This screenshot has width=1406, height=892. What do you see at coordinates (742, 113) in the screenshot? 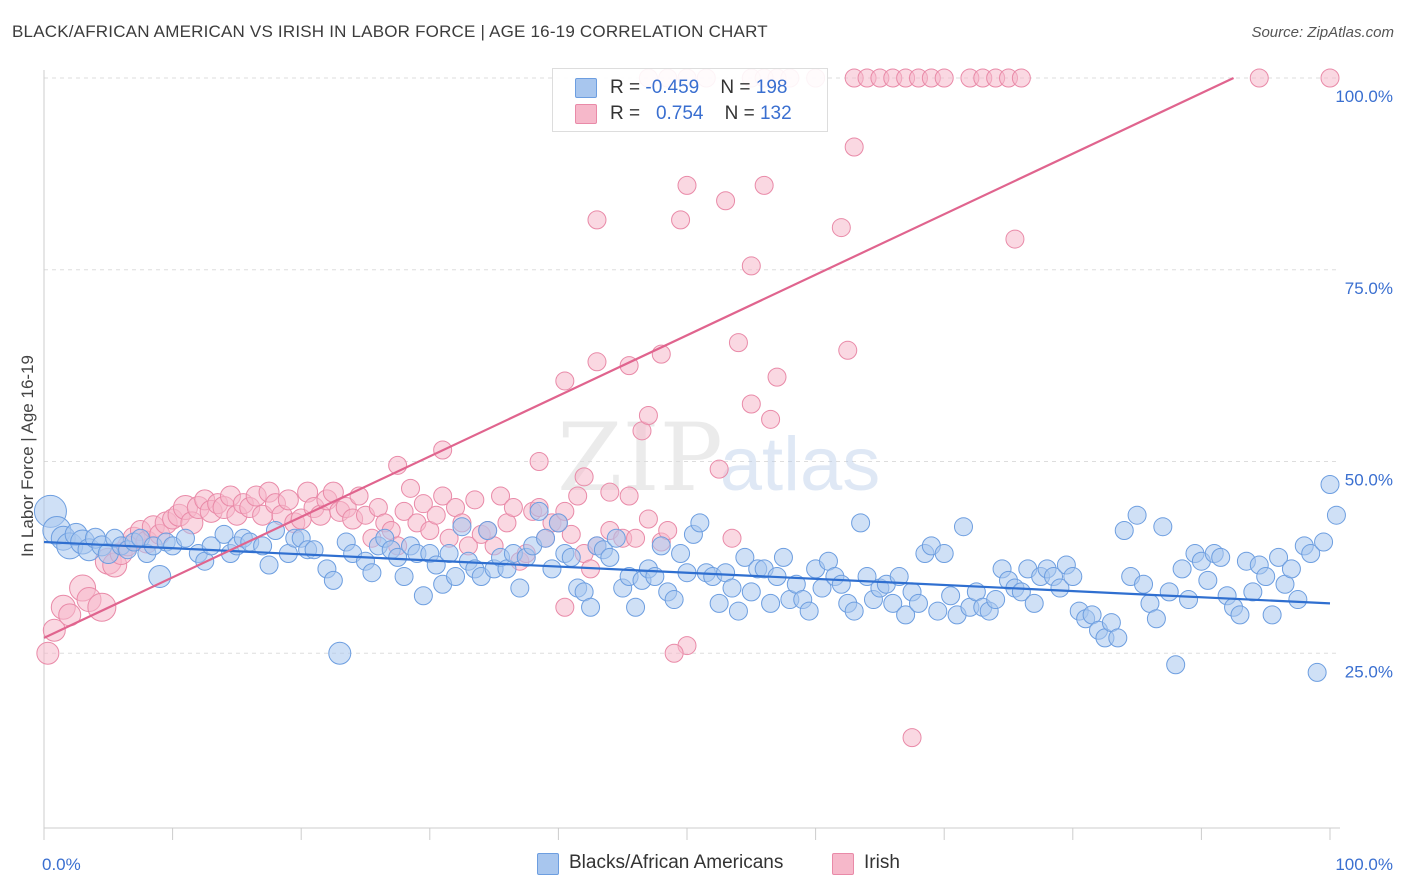
I see `legend-n-label: N =` at bounding box center [742, 113].